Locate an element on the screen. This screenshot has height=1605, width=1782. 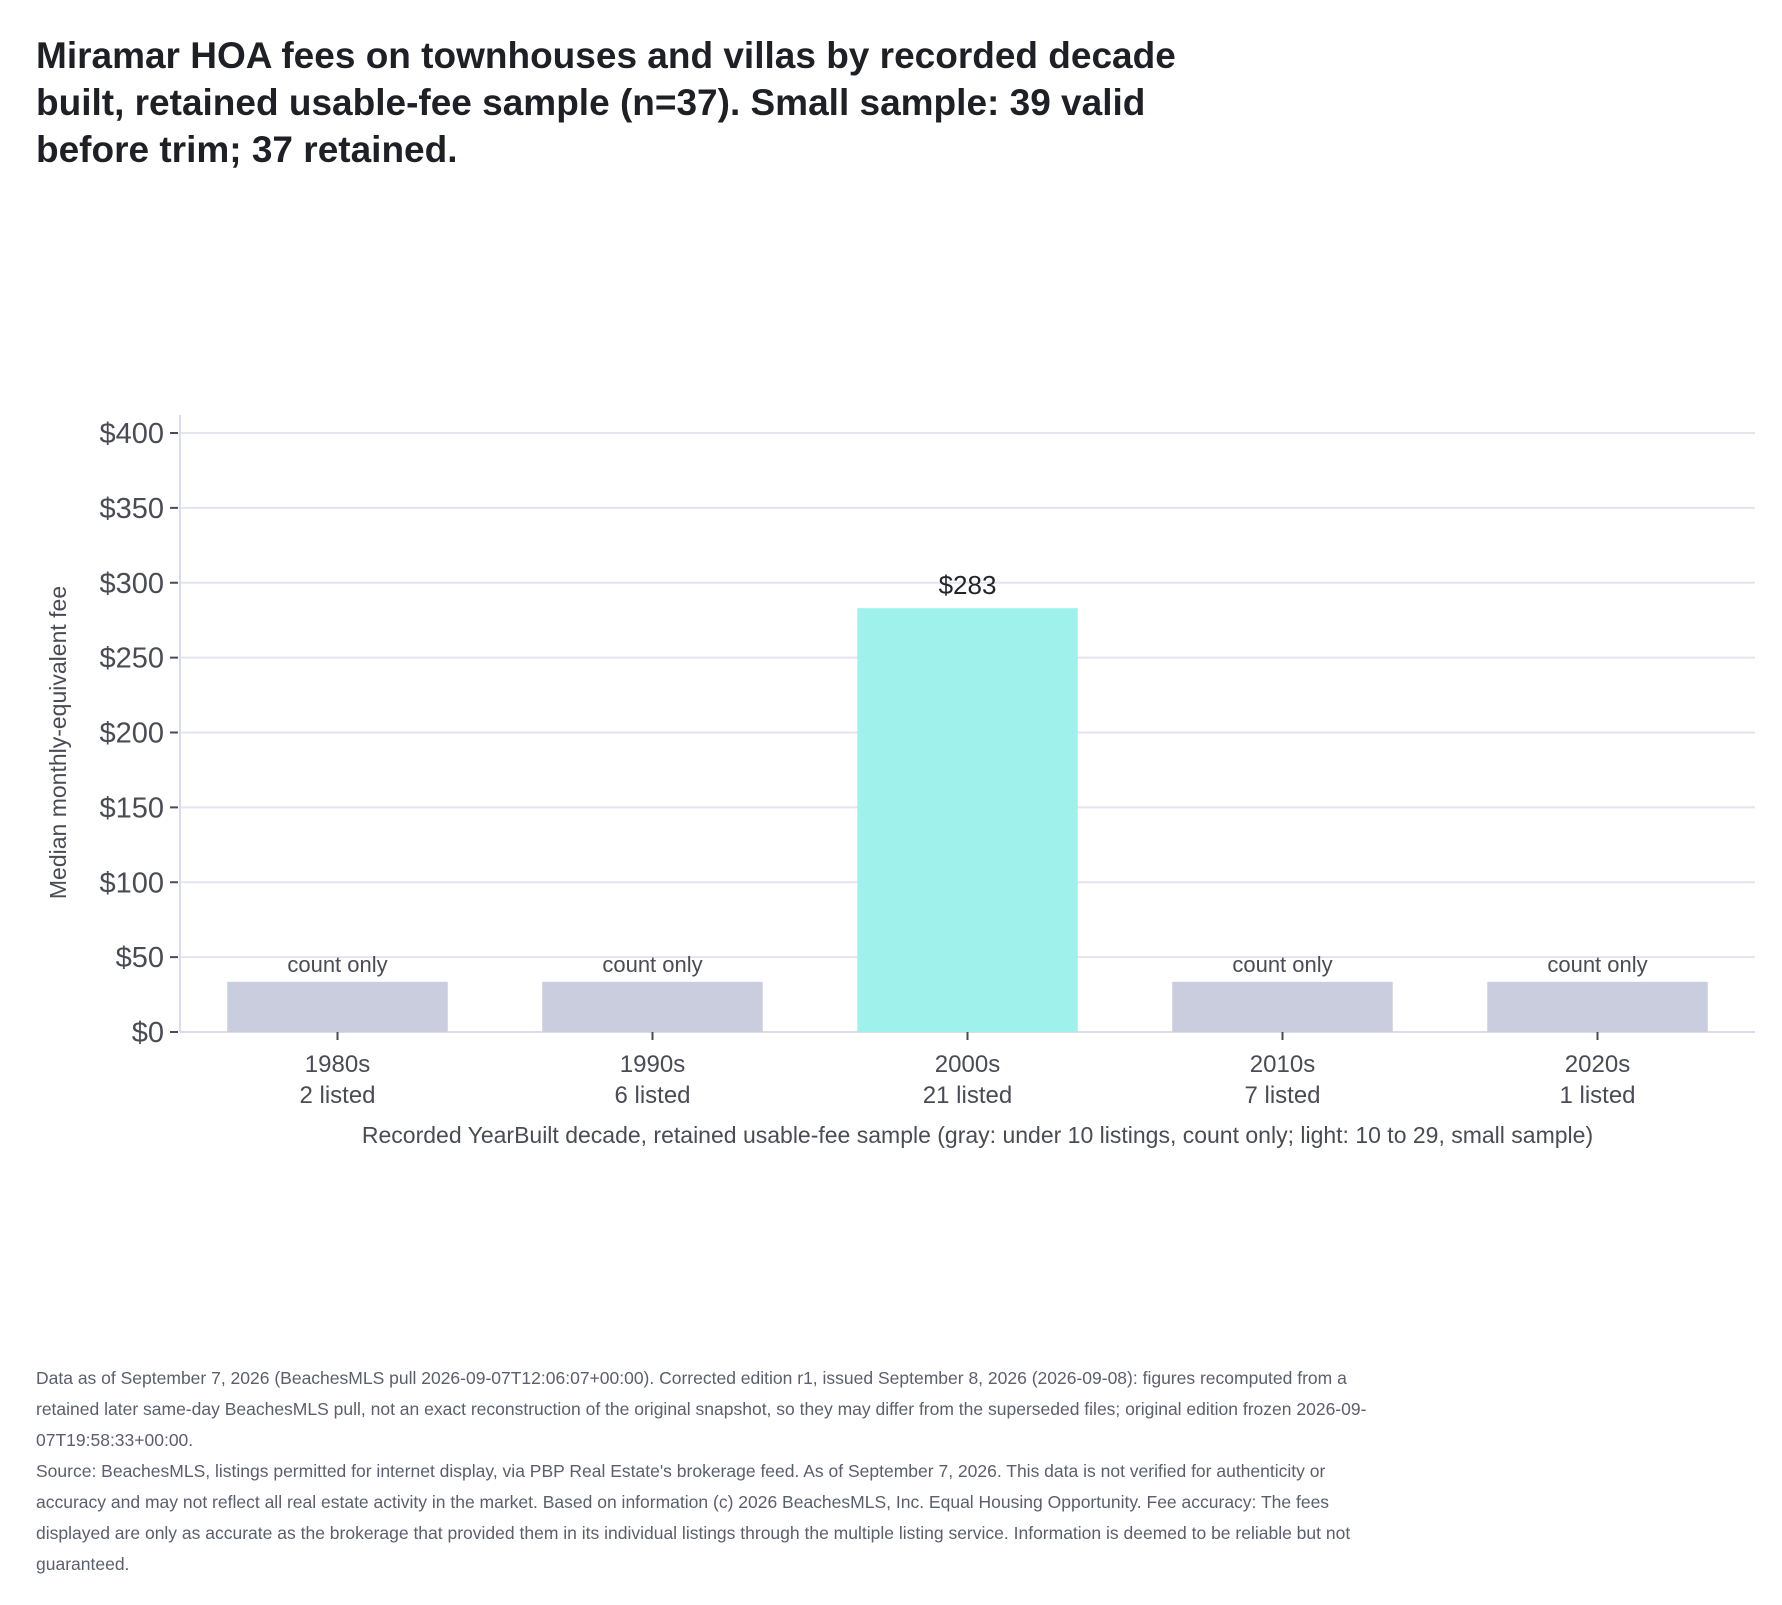
bar-2020s is located at coordinates (1597, 1006).